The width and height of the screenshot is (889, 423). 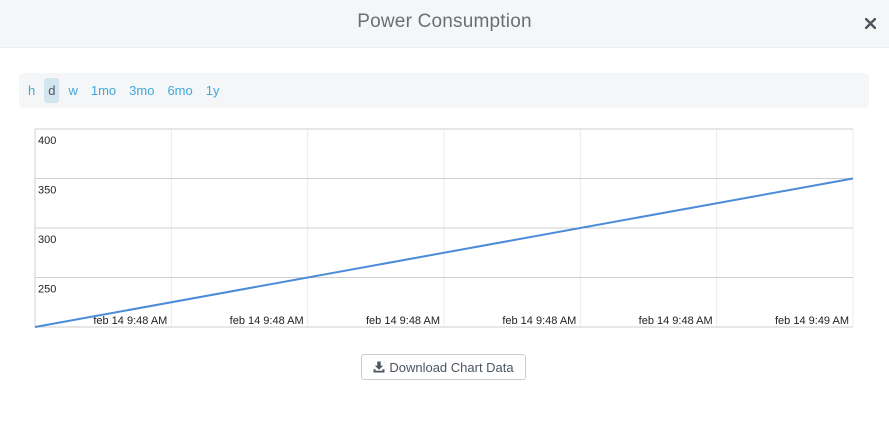 I want to click on y-tick-label: 350, so click(x=47, y=191).